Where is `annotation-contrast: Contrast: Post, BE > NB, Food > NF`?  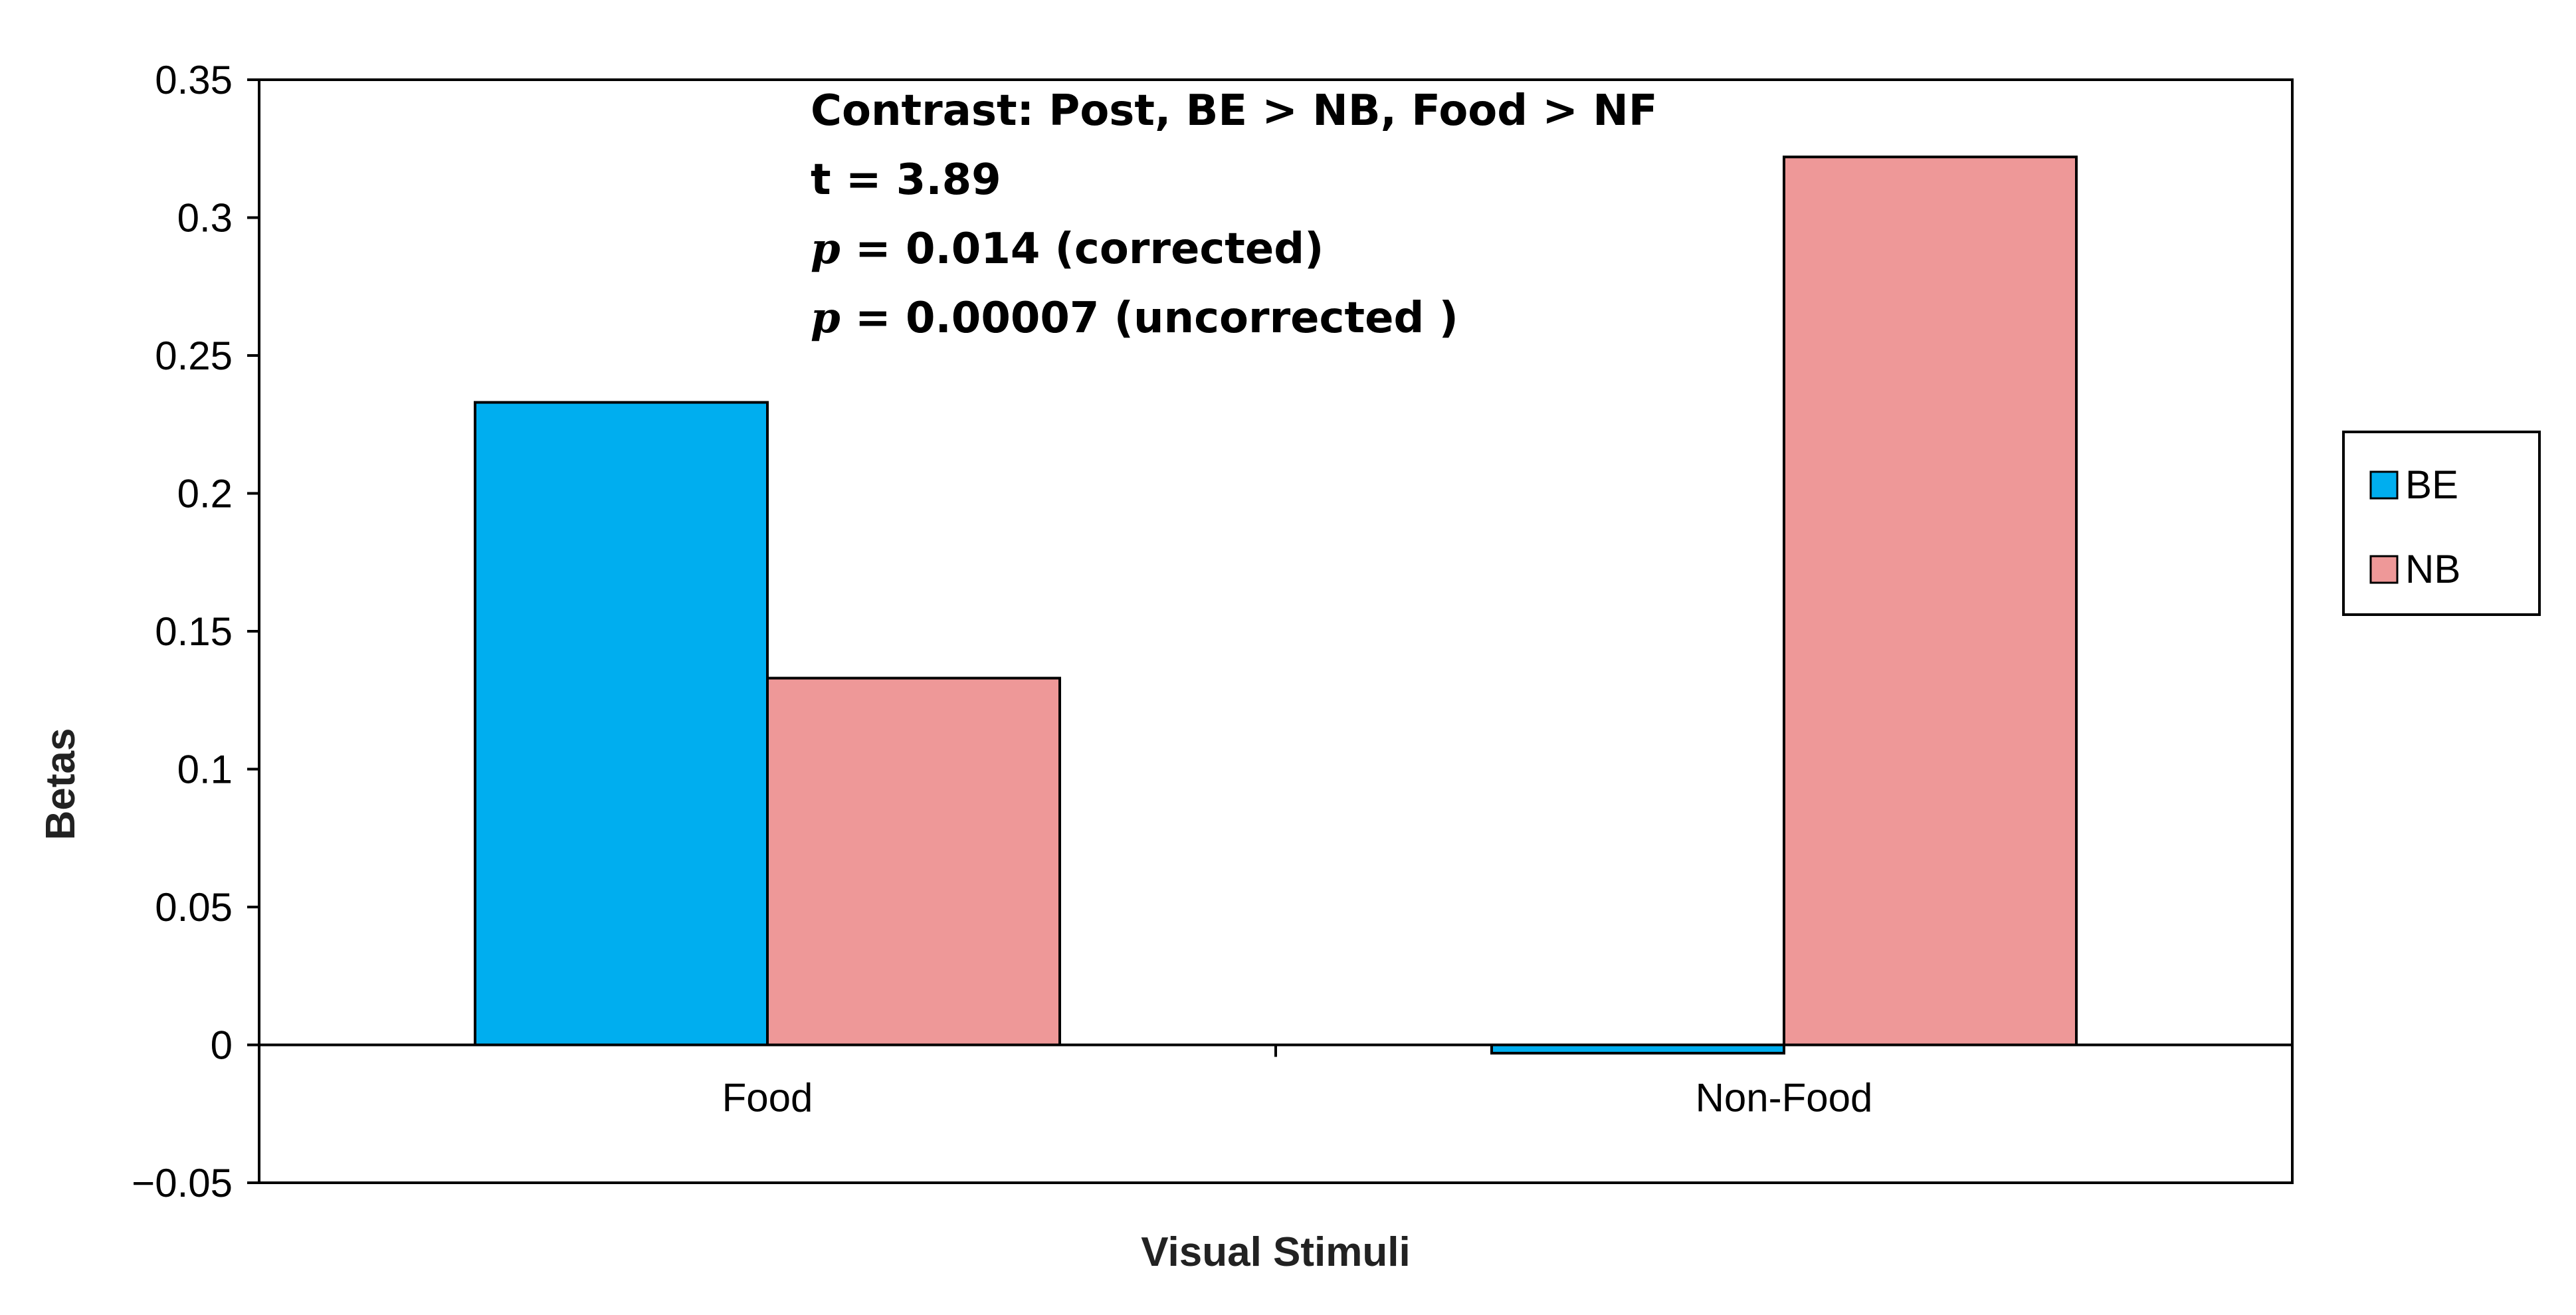 annotation-contrast: Contrast: Post, BE > NB, Food > NF is located at coordinates (1234, 111).